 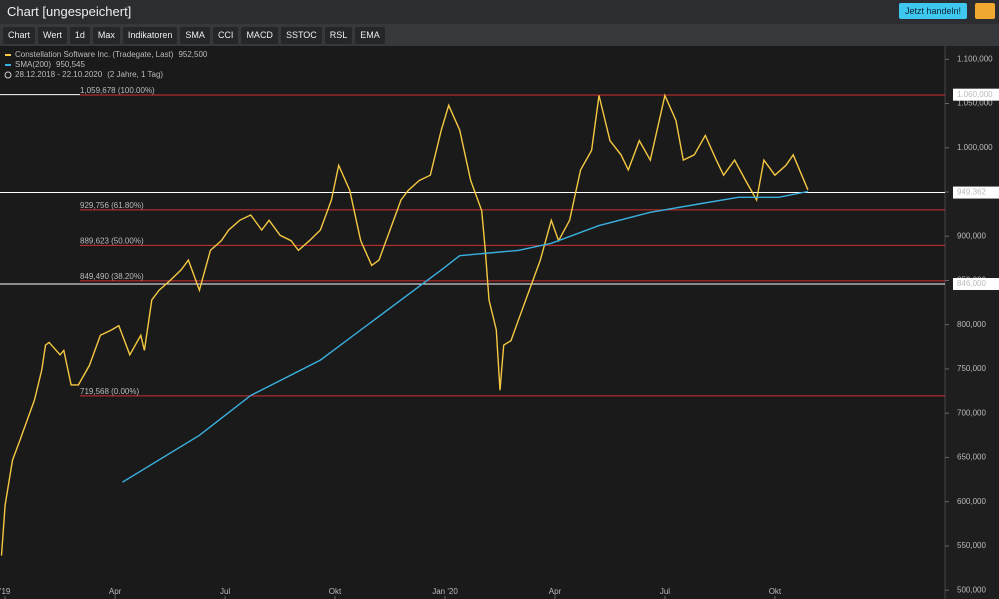 What do you see at coordinates (971, 192) in the screenshot?
I see `price-tag-label: 949,362` at bounding box center [971, 192].